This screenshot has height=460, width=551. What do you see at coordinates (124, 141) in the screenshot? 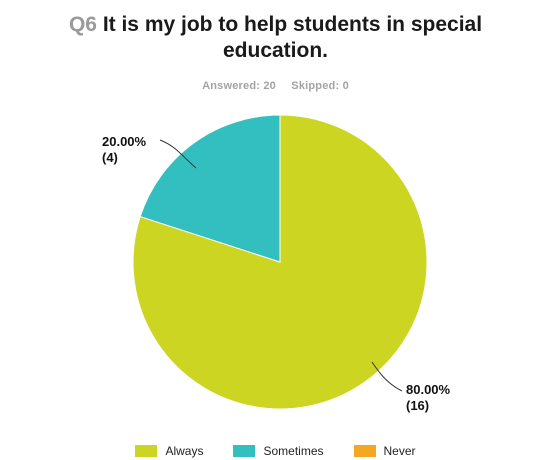
I see `data-label-sometimes-pct: 20.00%` at bounding box center [124, 141].